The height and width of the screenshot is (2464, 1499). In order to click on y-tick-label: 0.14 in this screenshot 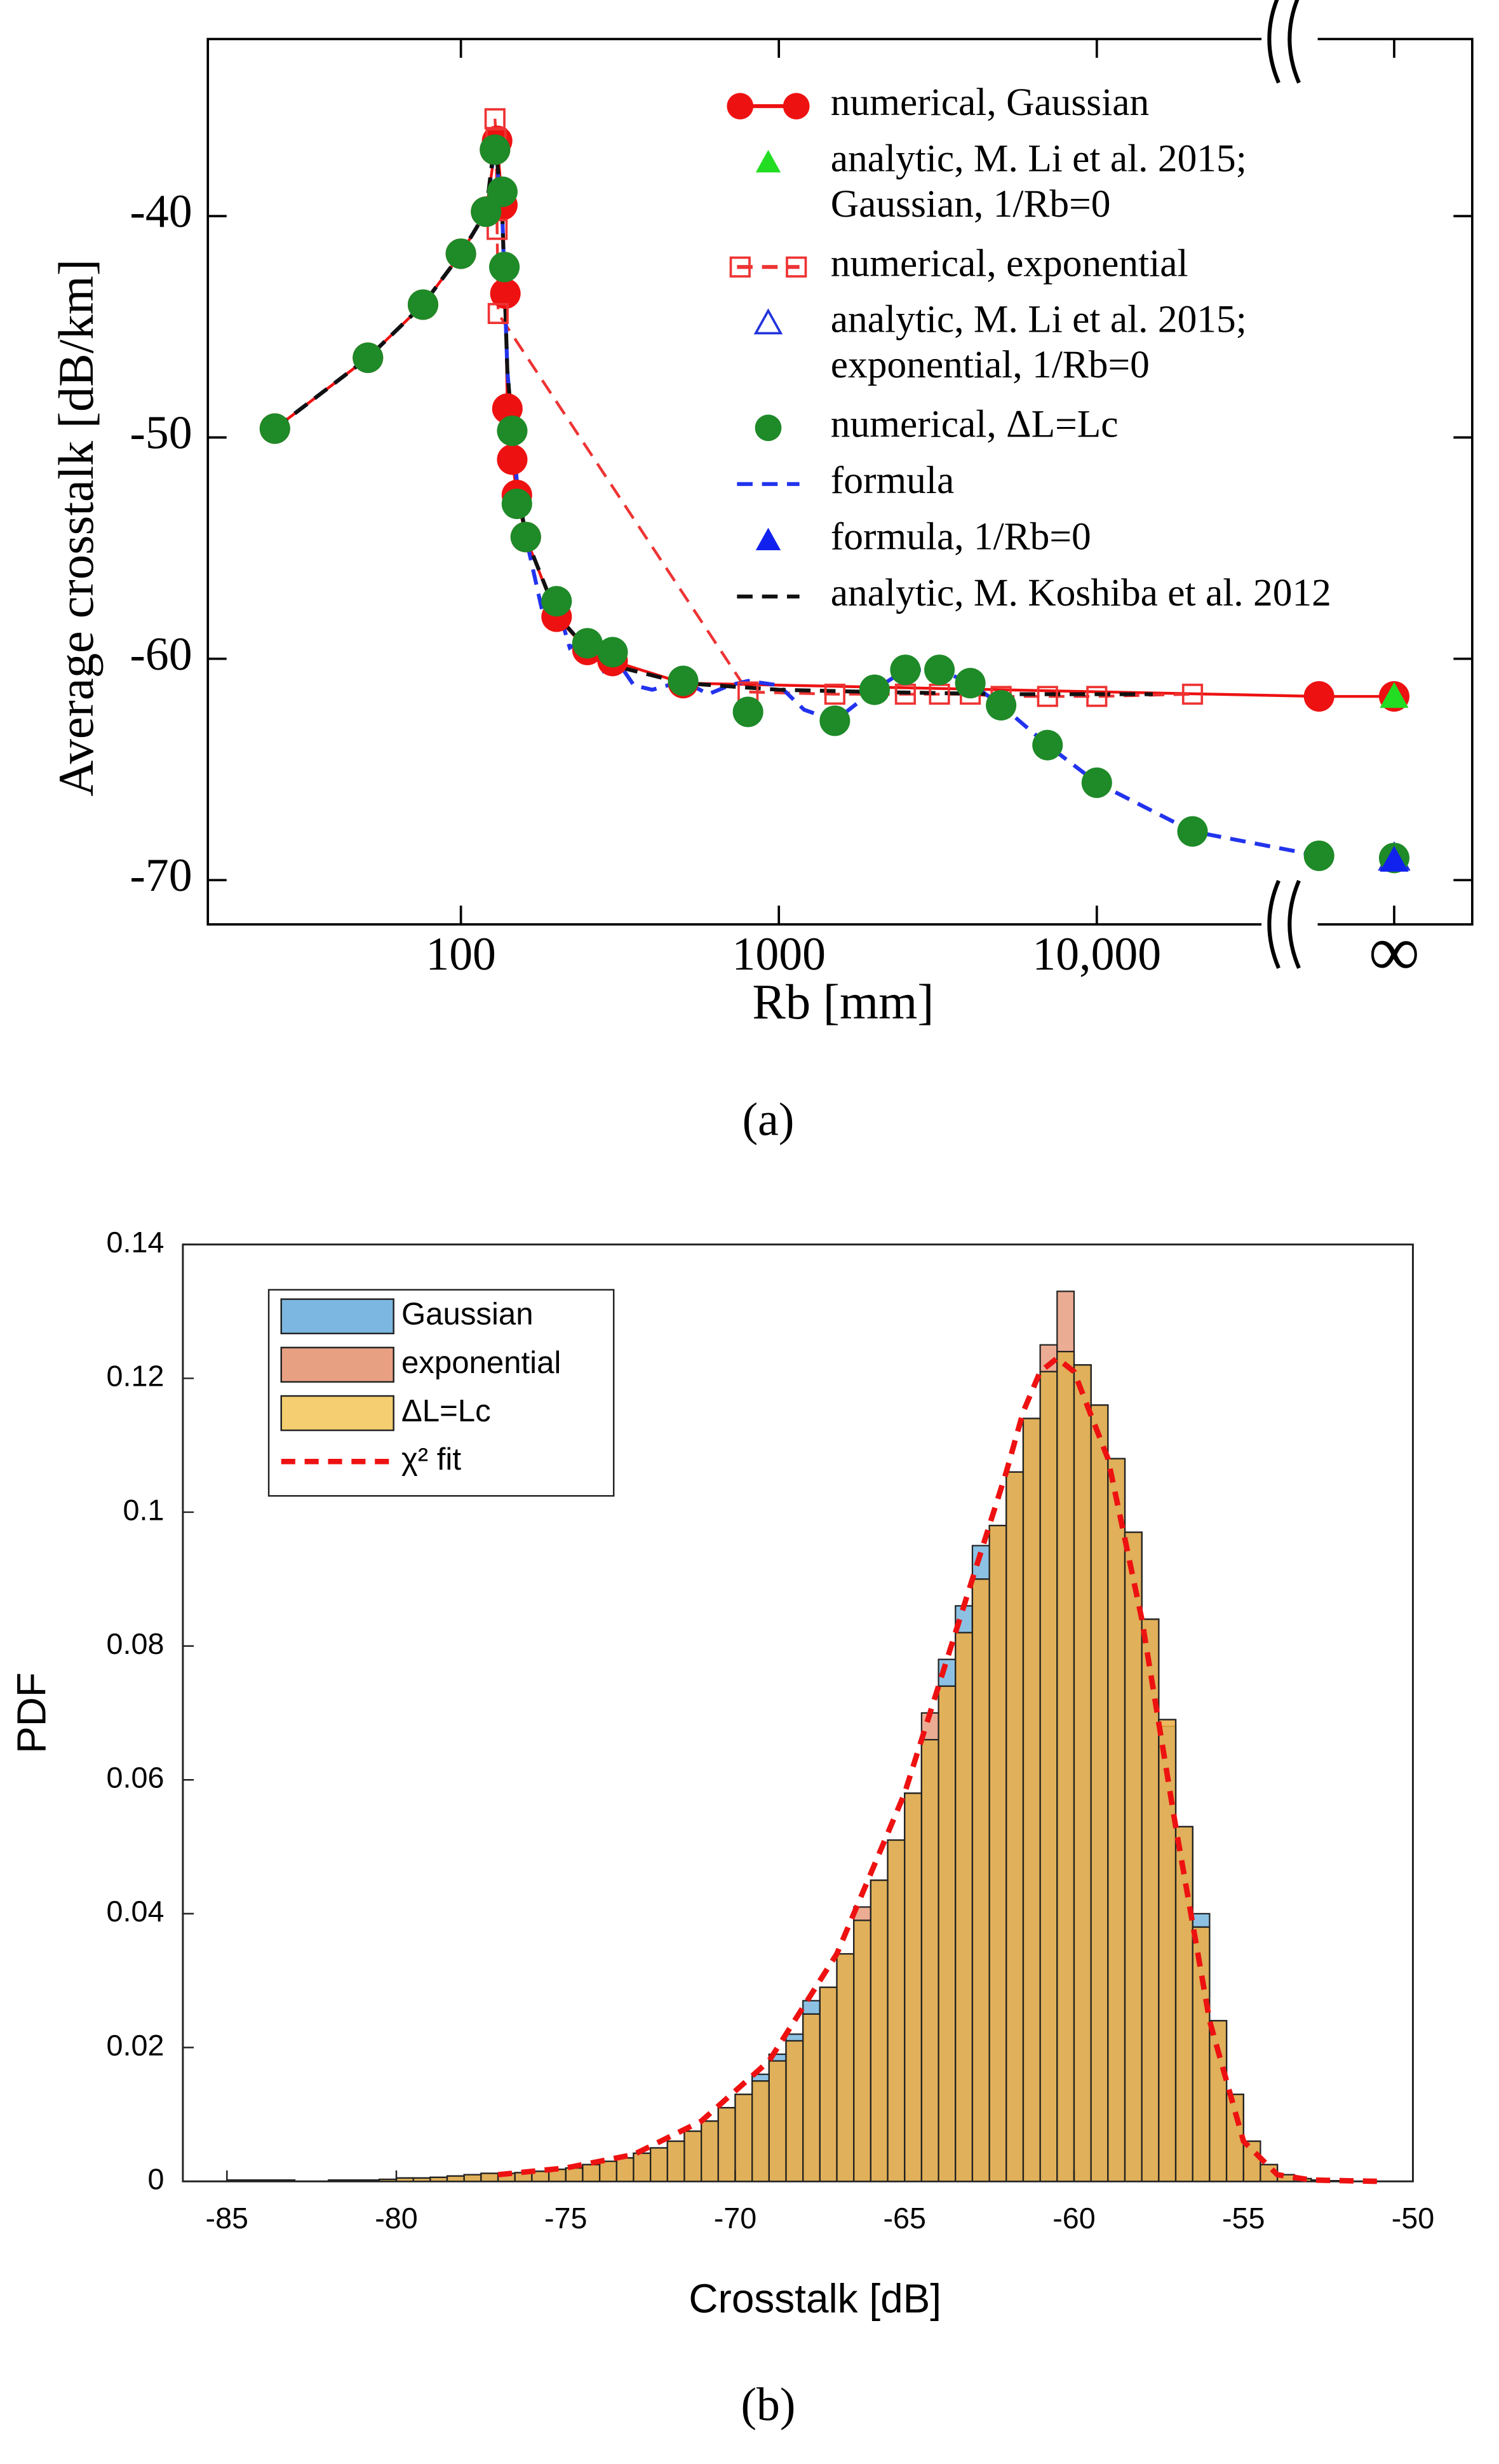, I will do `click(136, 1242)`.